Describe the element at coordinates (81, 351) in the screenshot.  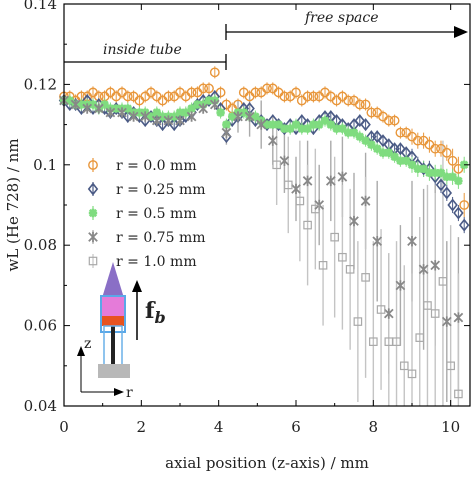
I see `inset-z-arrowhead` at that location.